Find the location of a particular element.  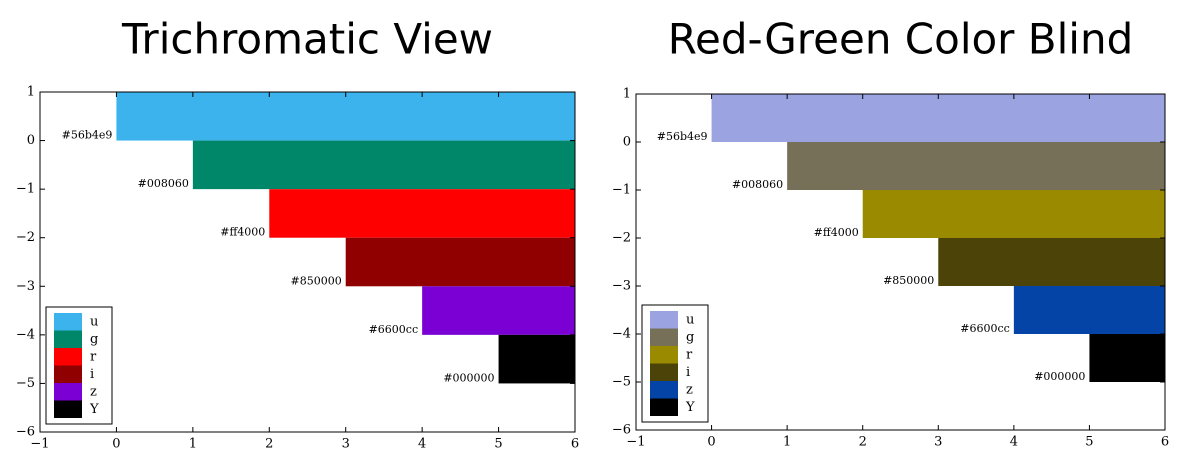

chart-title: Red-Green Color Blind is located at coordinates (900, 39).